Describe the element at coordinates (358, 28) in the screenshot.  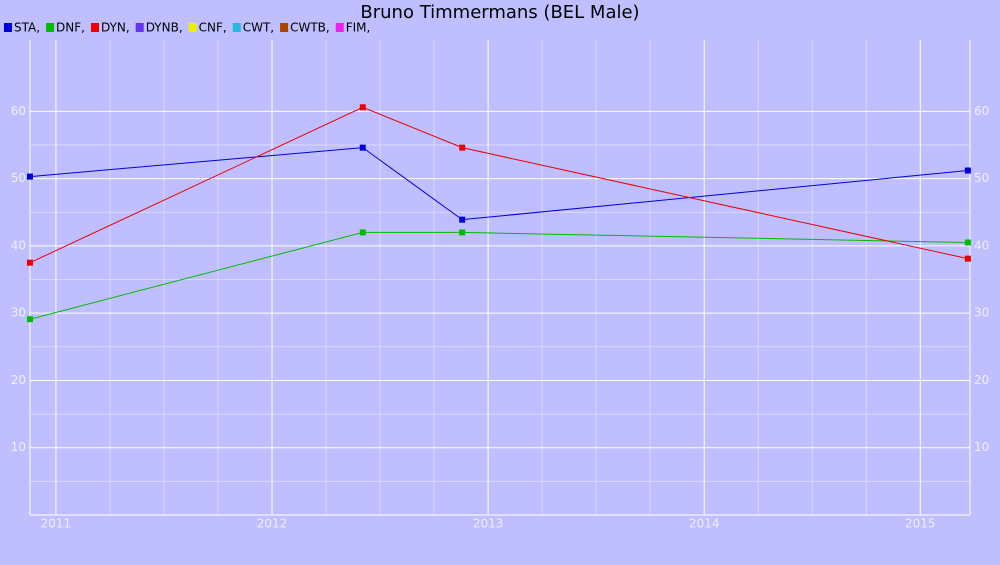
I see `legend-label: FIM,` at that location.